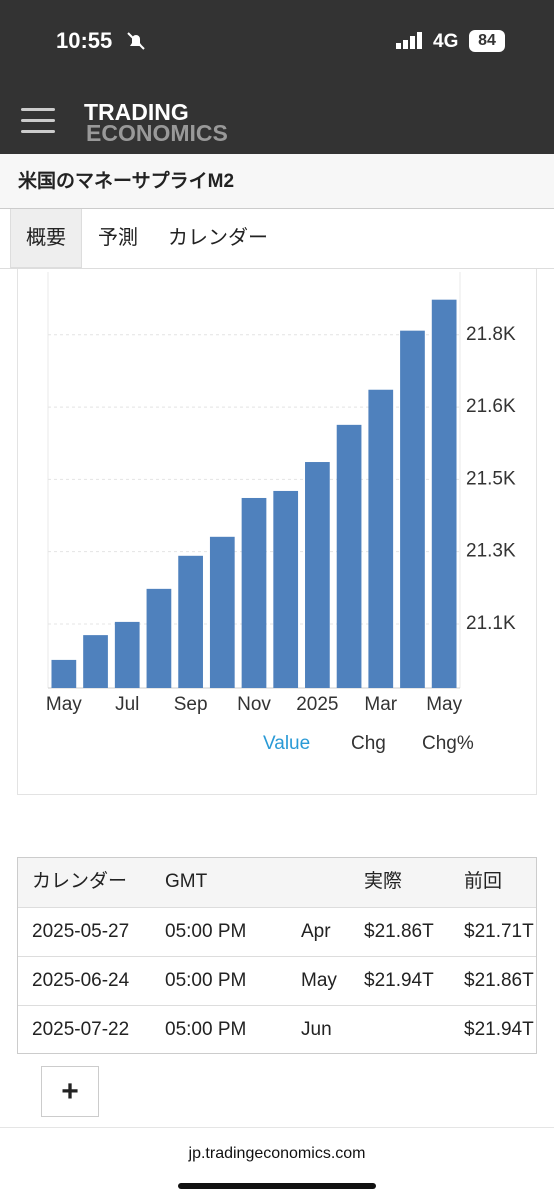 This screenshot has height=1201, width=554. What do you see at coordinates (491, 406) in the screenshot?
I see `y-tick-label: 21.6K` at bounding box center [491, 406].